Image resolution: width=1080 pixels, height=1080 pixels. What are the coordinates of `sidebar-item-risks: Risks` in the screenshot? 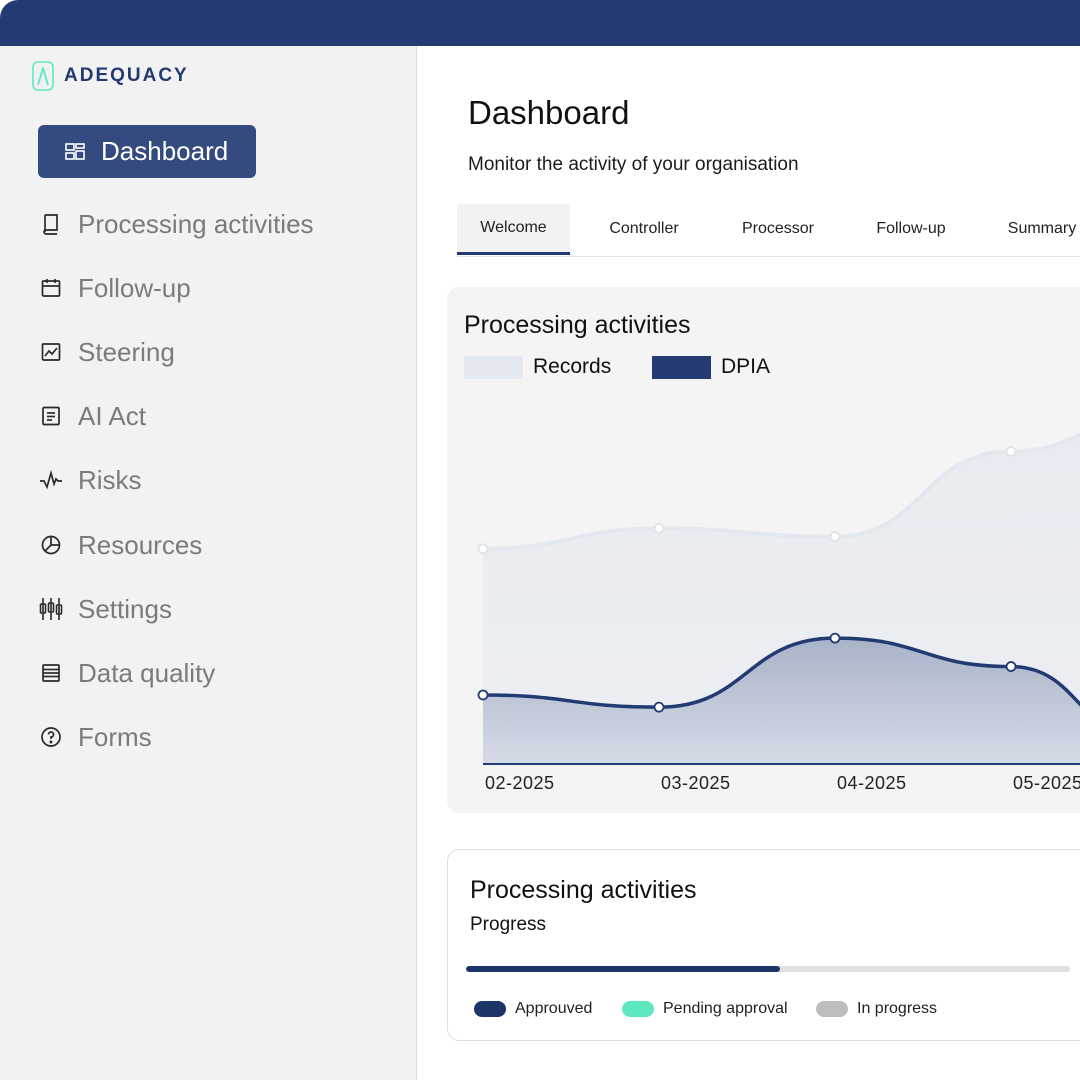 It's located at (90, 480).